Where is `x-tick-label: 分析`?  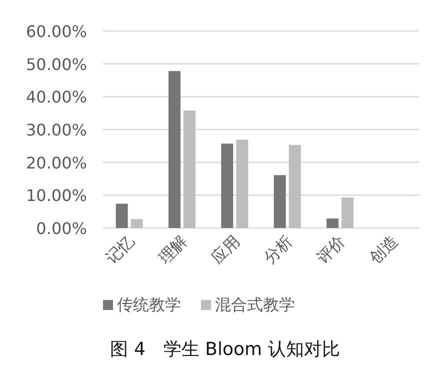
x-tick-label: 分析 is located at coordinates (278, 249).